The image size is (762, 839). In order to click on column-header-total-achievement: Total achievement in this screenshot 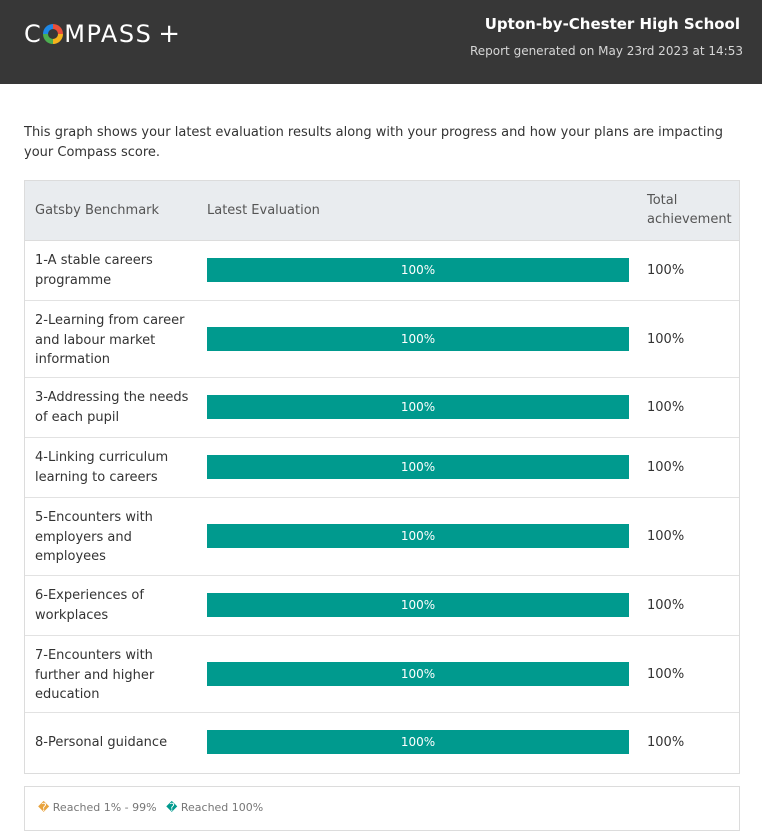, I will do `click(689, 210)`.